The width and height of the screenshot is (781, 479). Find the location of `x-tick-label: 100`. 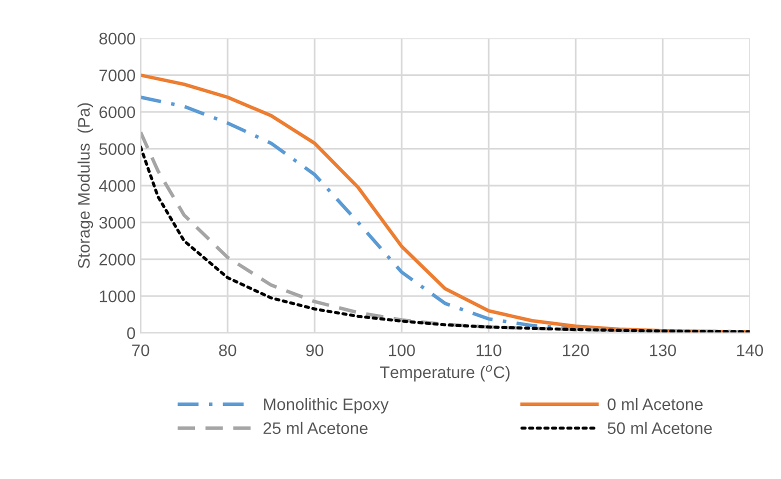

x-tick-label: 100 is located at coordinates (402, 350).